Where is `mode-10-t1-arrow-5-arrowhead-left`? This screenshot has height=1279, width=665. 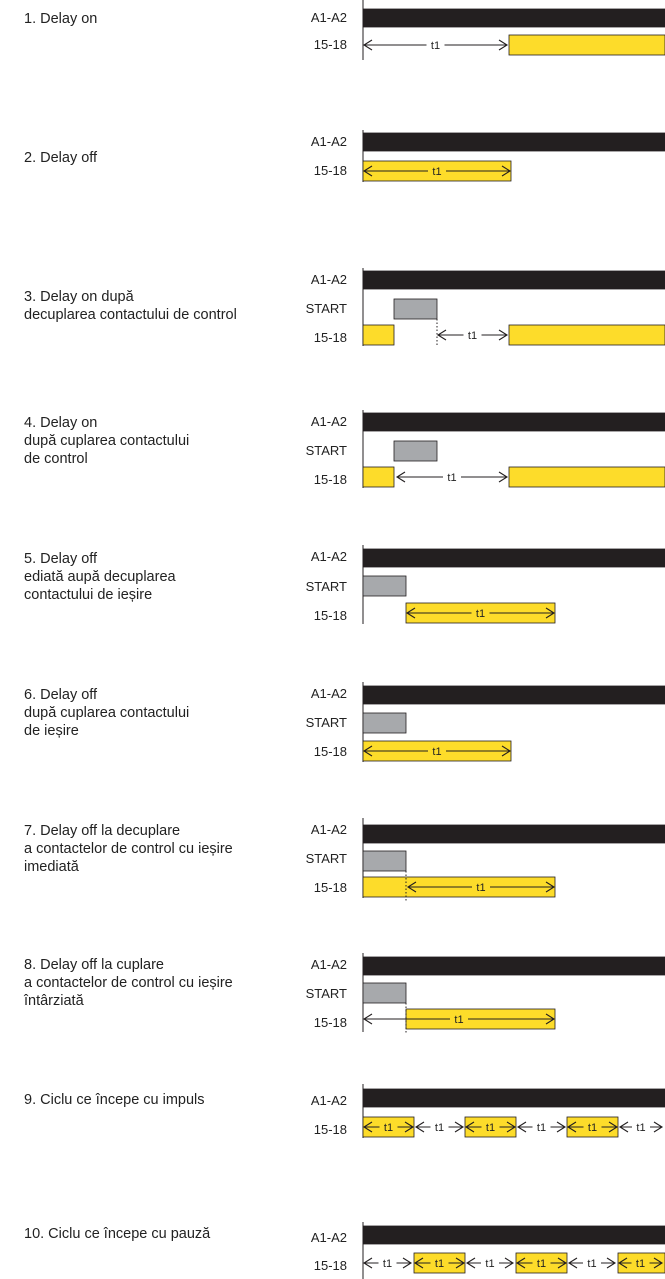 mode-10-t1-arrow-5-arrowhead-left is located at coordinates (572, 1263).